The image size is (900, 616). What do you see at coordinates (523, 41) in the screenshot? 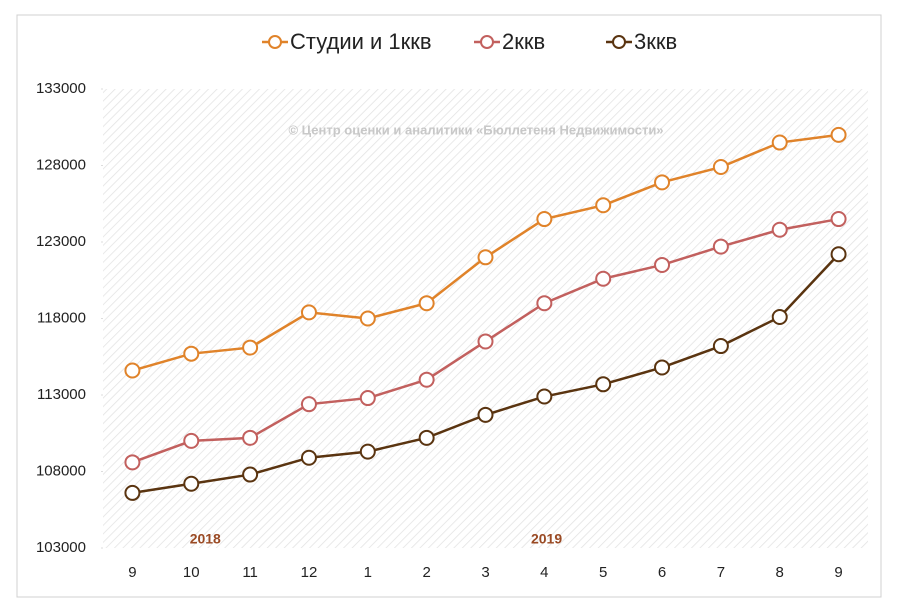
I see `legend-label: 2ккв` at bounding box center [523, 41].